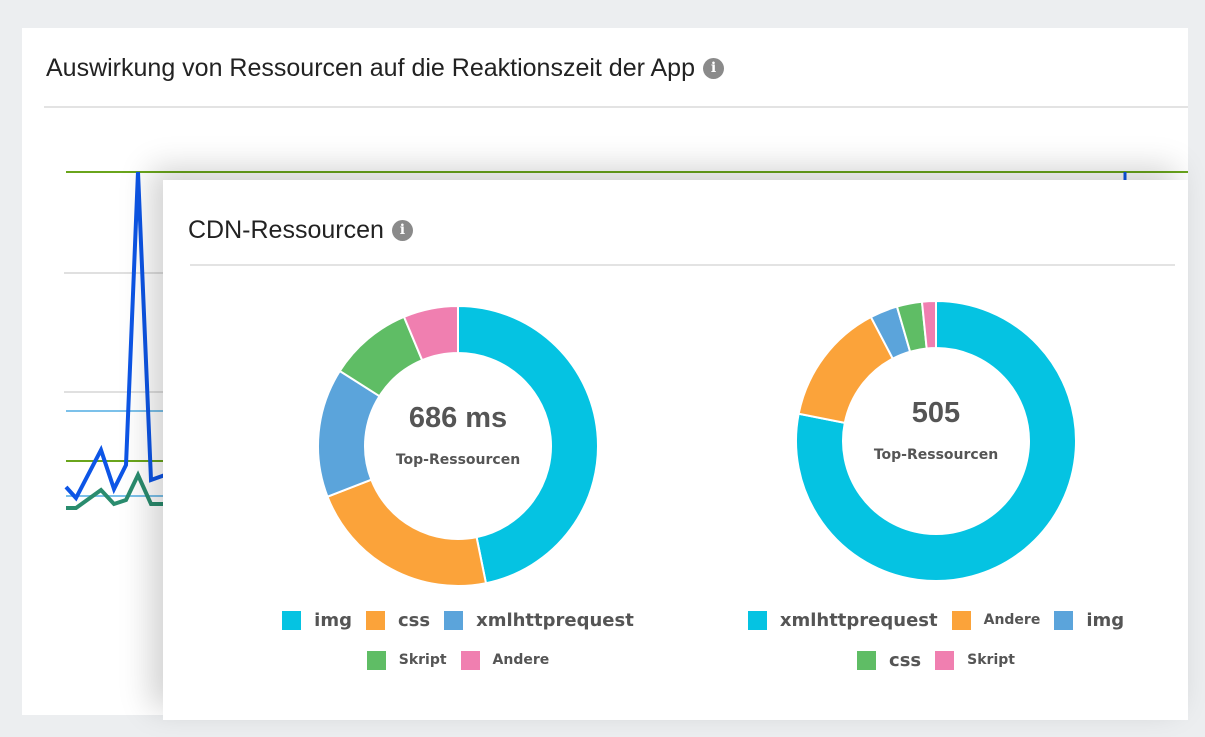  I want to click on donut-slice-skript, so click(928, 324).